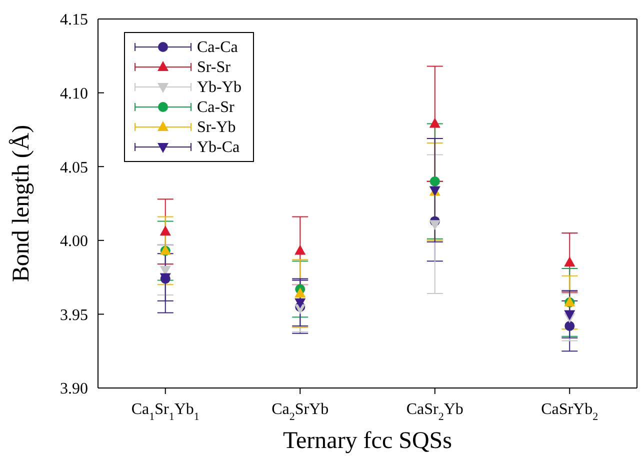 Image resolution: width=642 pixels, height=470 pixels. I want to click on legend-label: Sr-Yb, so click(216, 127).